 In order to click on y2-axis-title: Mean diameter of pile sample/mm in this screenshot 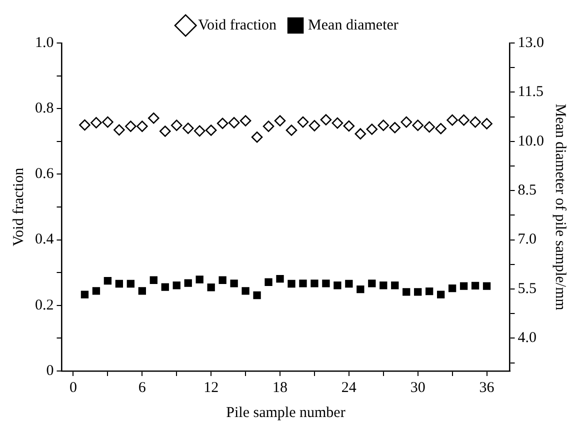, I will do `click(560, 207)`.